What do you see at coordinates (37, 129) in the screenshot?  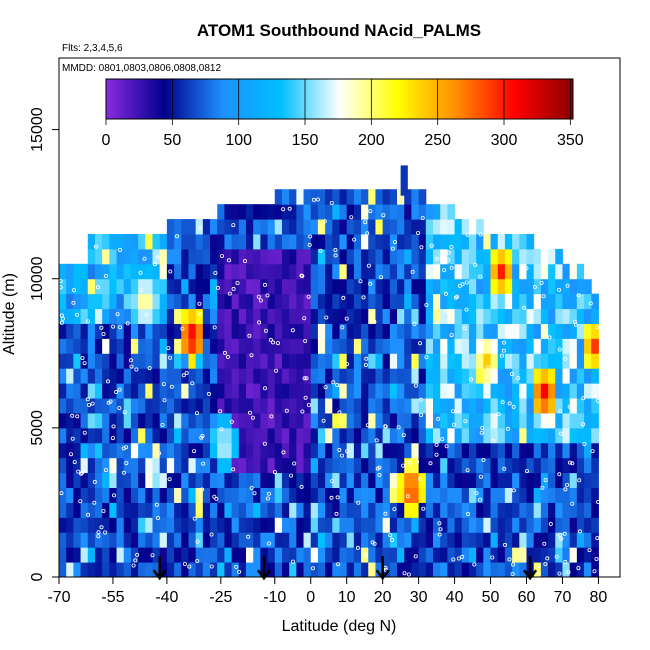 I see `y-tick-label: 15000` at bounding box center [37, 129].